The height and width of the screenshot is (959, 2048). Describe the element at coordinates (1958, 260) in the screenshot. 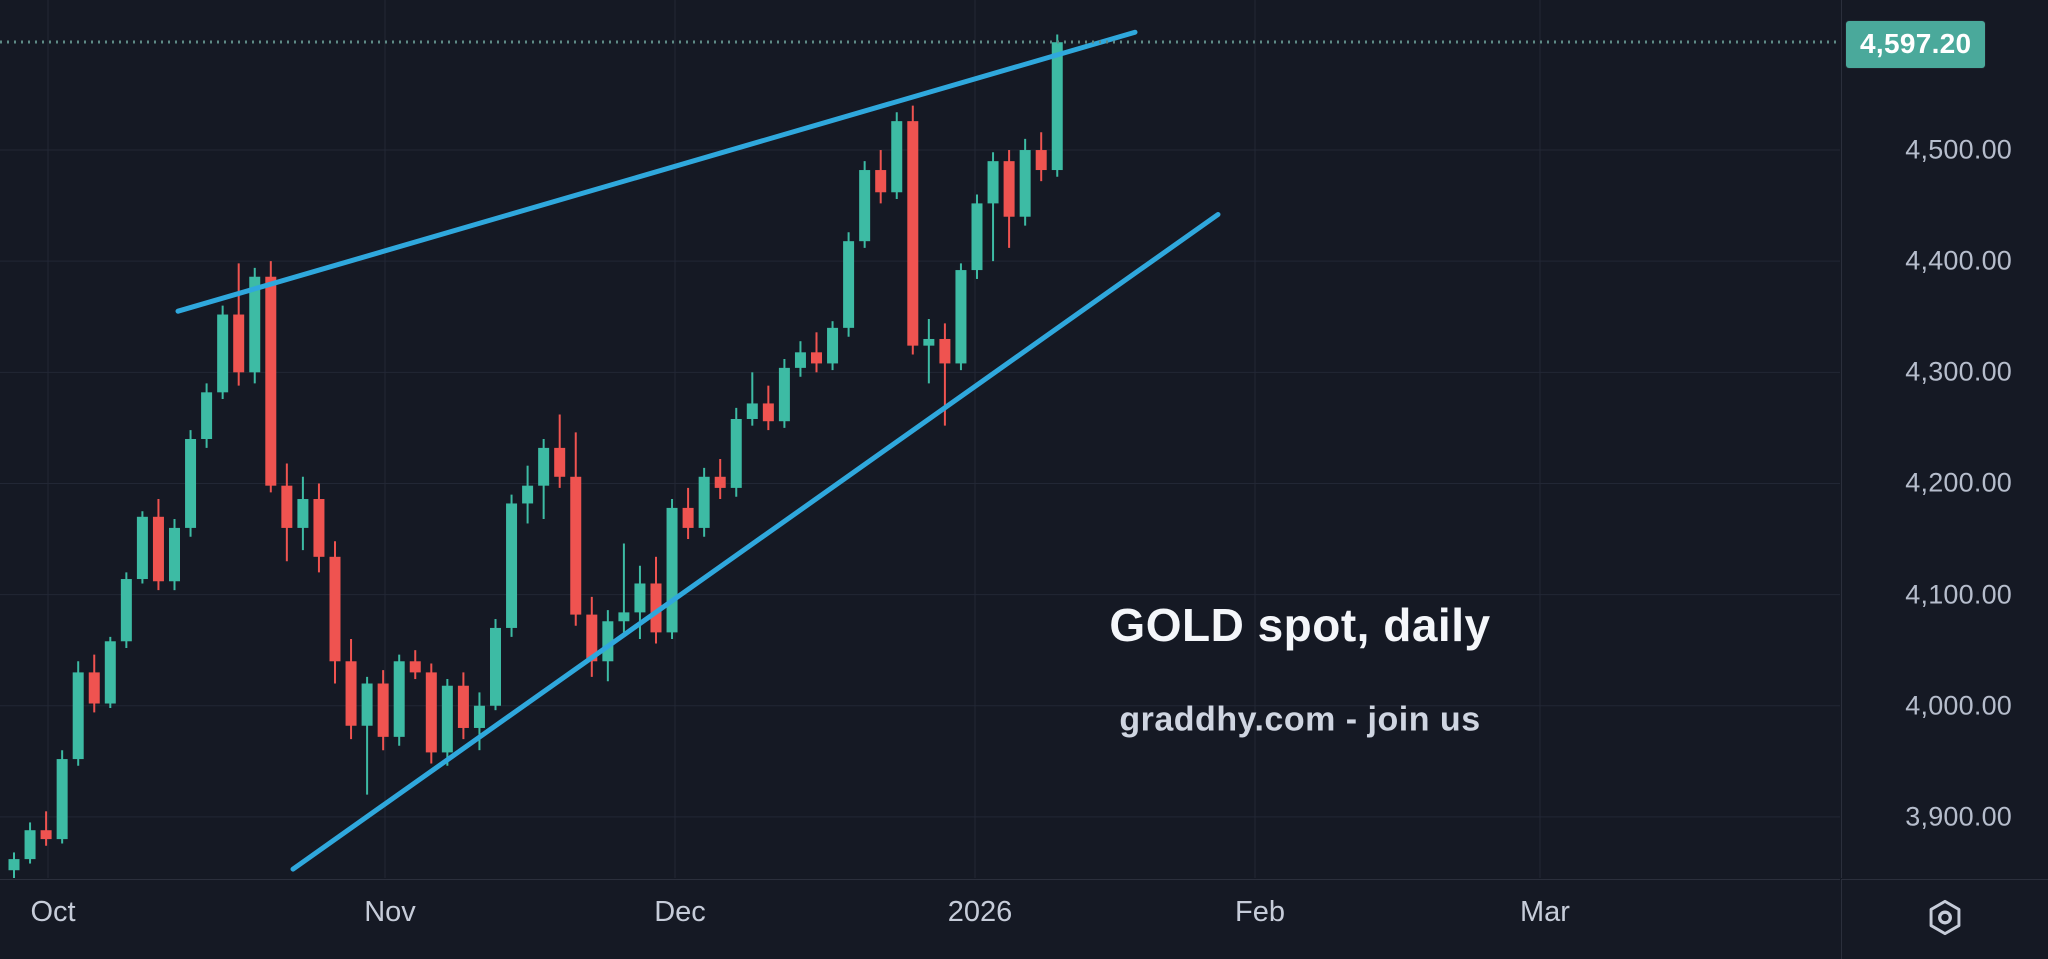

I see `price-tick-label: 4,400.00` at that location.